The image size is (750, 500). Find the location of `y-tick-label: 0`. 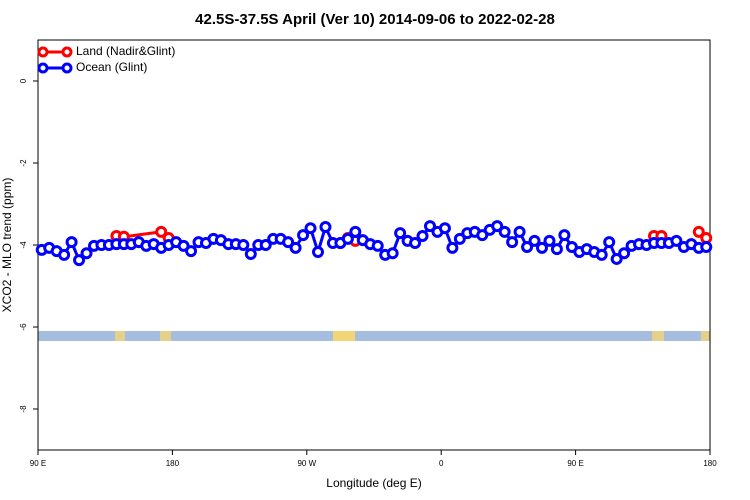

y-tick-label: 0 is located at coordinates (23, 80).